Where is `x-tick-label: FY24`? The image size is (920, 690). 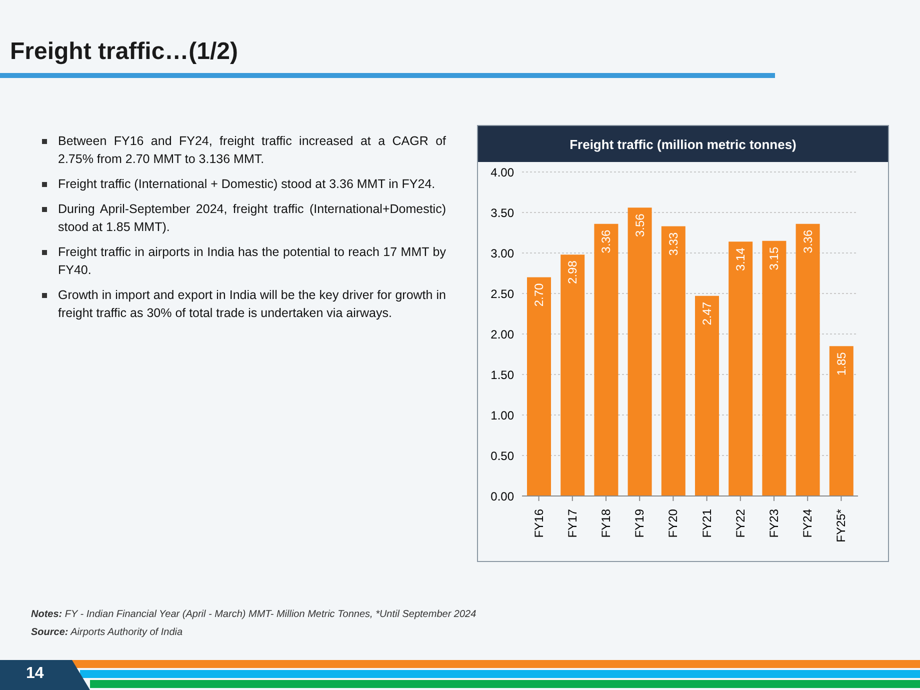 x-tick-label: FY24 is located at coordinates (807, 523).